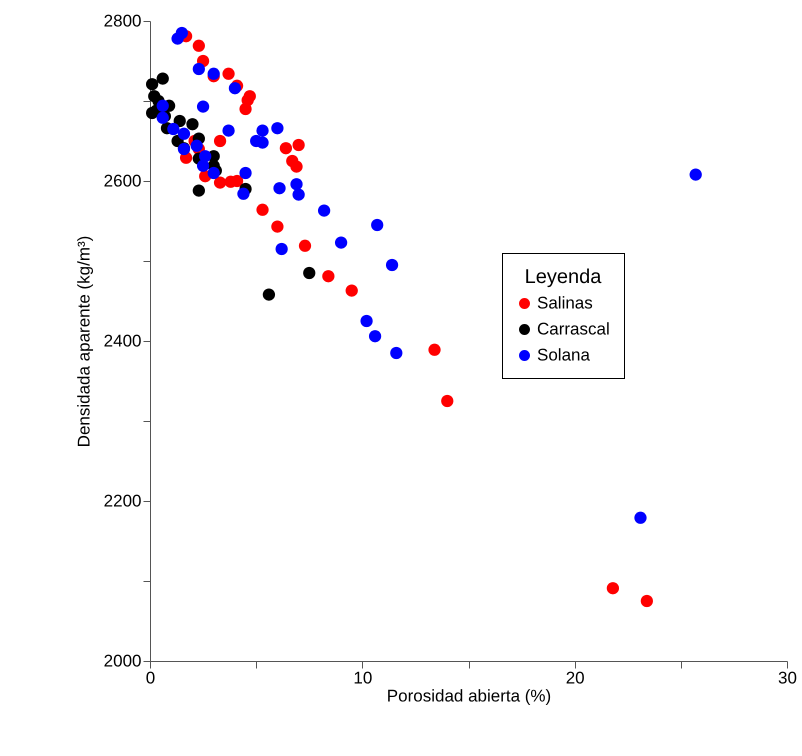 This screenshot has height=756, width=802. What do you see at coordinates (787, 678) in the screenshot?
I see `x-tick-label: 30` at bounding box center [787, 678].